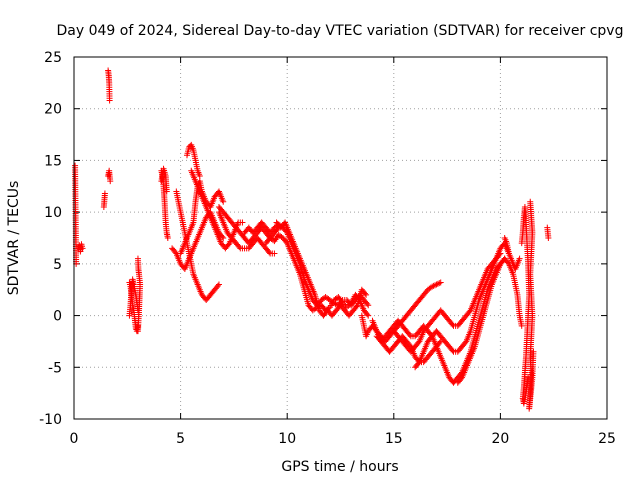 This screenshot has height=485, width=640. I want to click on y-tick-label: 10, so click(53, 213).